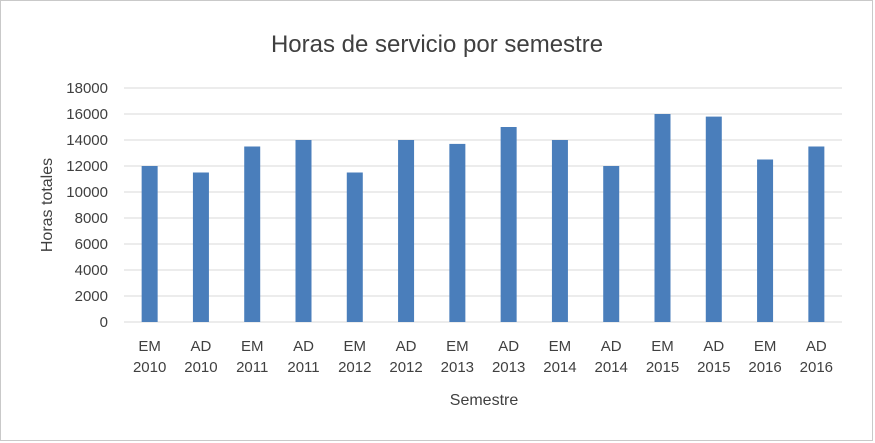  What do you see at coordinates (457, 357) in the screenshot?
I see `x-tick-label: EM 2013` at bounding box center [457, 357].